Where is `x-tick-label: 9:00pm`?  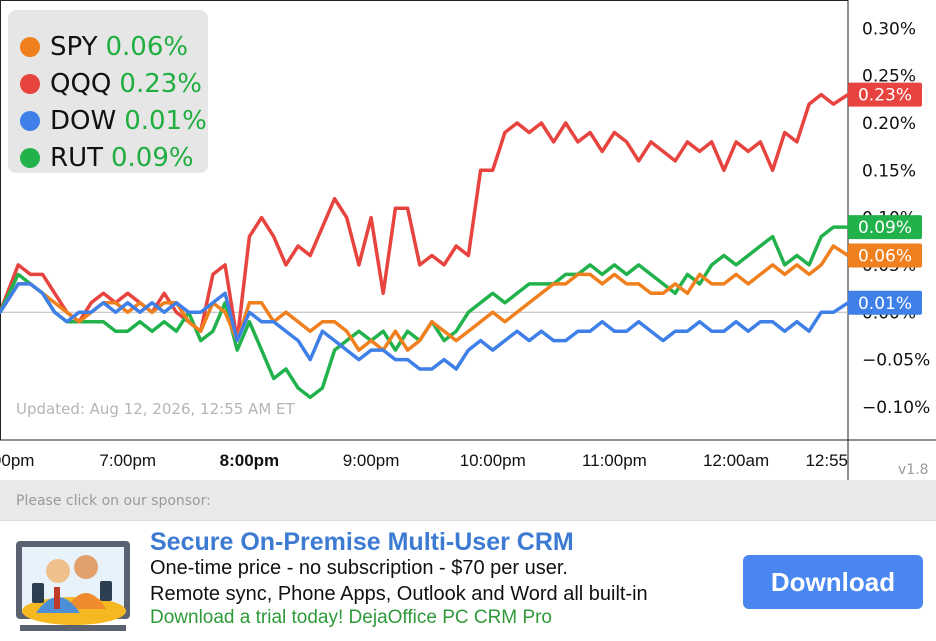 x-tick-label: 9:00pm is located at coordinates (371, 460).